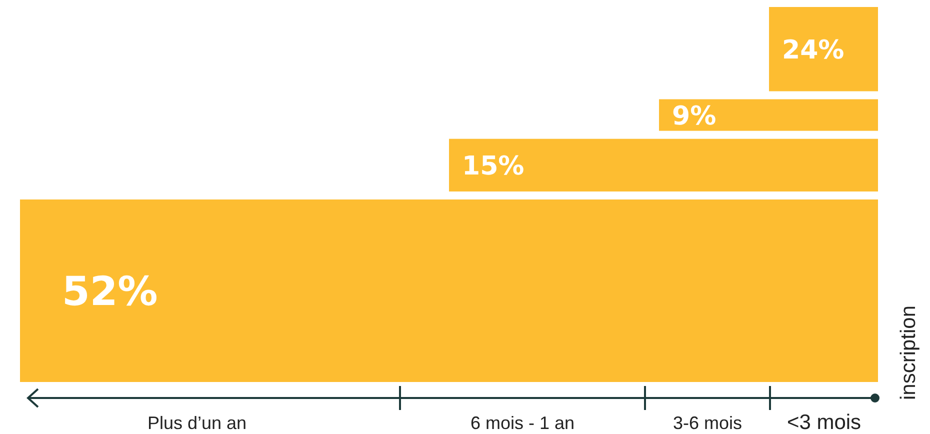  What do you see at coordinates (707, 423) in the screenshot?
I see `category-label: 3-6 mois` at bounding box center [707, 423].